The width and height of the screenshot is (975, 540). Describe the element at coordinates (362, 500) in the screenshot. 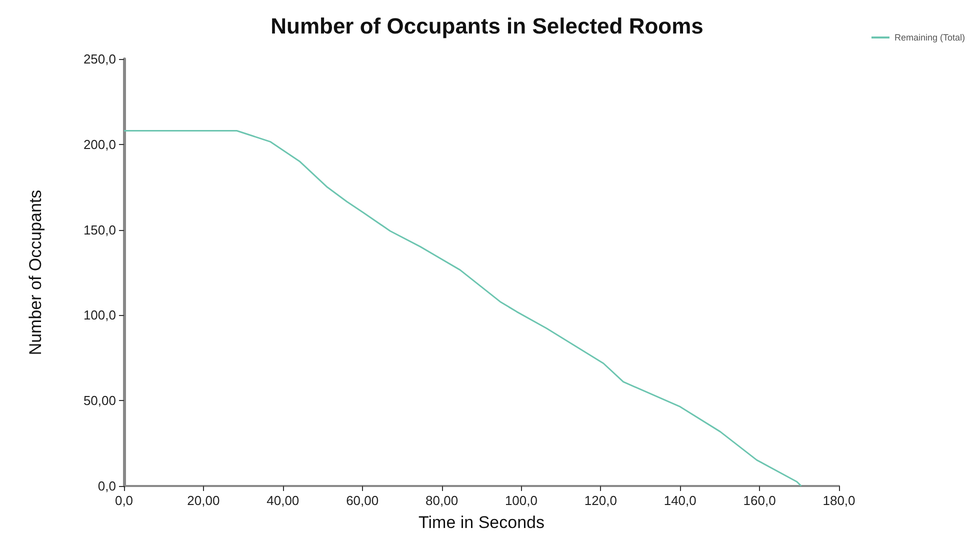

I see `x-tick-label: 60,00` at that location.